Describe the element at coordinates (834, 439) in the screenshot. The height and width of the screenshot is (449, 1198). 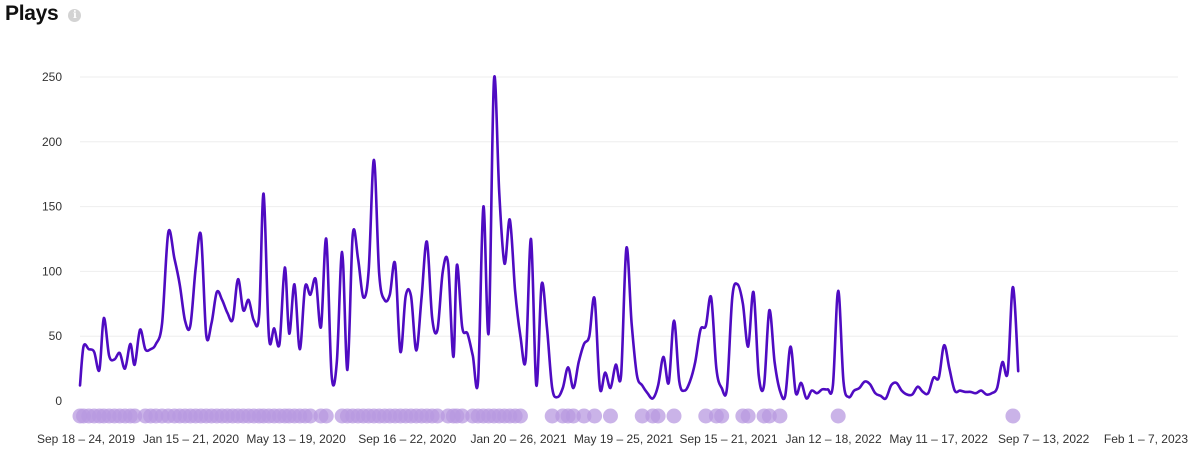
I see `x-tick-label: Jan 12 – 18, 2022` at that location.